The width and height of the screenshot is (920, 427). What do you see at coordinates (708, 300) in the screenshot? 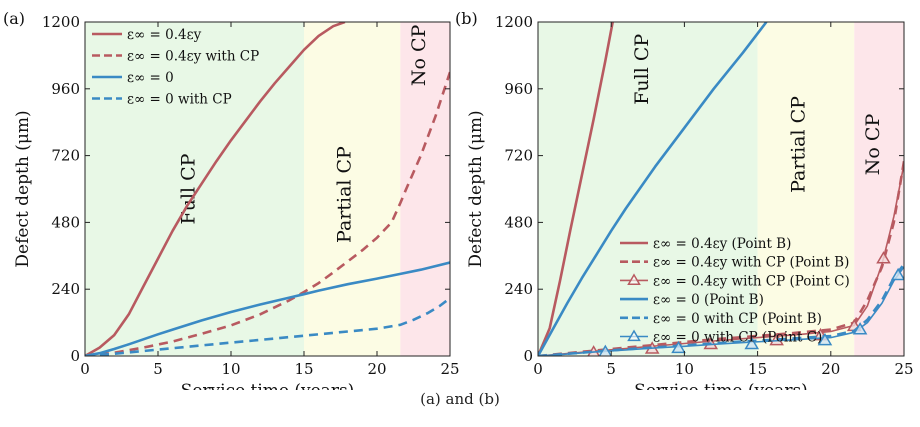
I see `legend-label: ε∞ = 0 (Point B)` at bounding box center [708, 300].